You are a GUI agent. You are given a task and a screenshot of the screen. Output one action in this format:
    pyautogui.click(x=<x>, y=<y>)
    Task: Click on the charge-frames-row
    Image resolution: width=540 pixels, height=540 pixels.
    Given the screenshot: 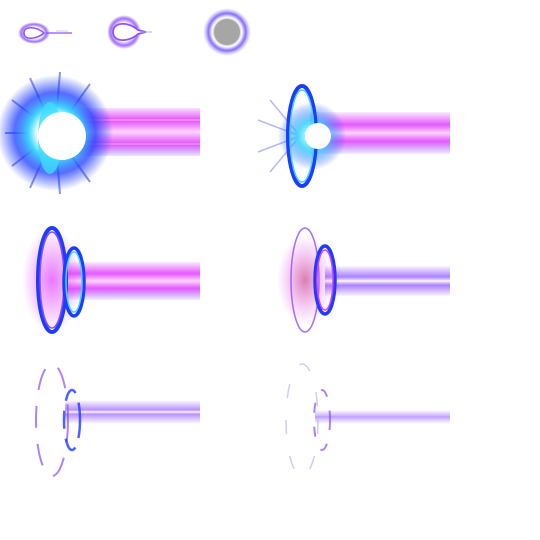 What is the action you would take?
    pyautogui.click(x=270, y=30)
    